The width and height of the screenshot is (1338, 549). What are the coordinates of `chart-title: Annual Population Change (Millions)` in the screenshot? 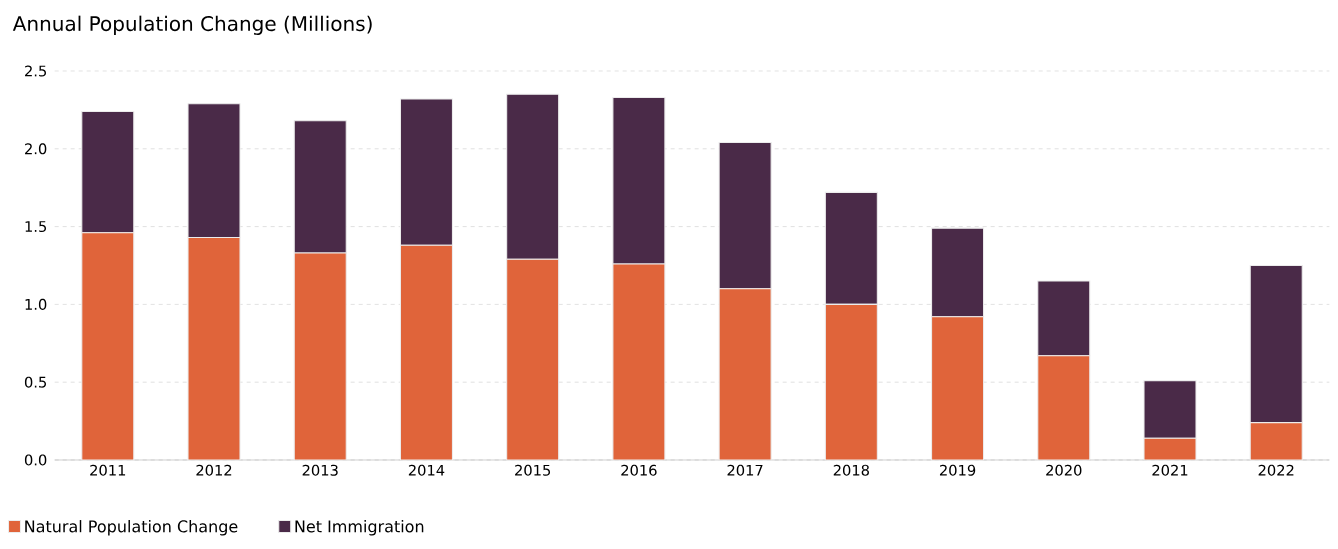 It's located at (192, 25).